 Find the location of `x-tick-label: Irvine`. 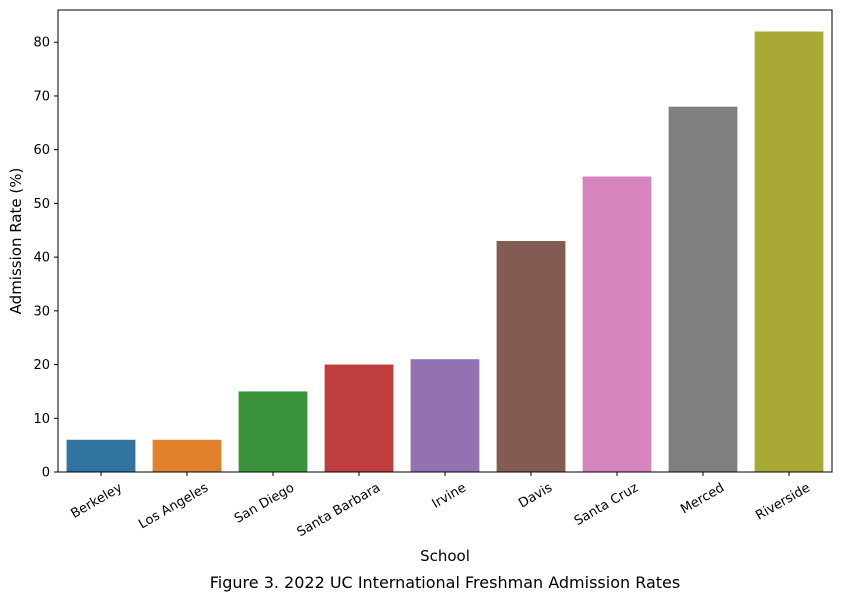

x-tick-label: Irvine is located at coordinates (449, 495).